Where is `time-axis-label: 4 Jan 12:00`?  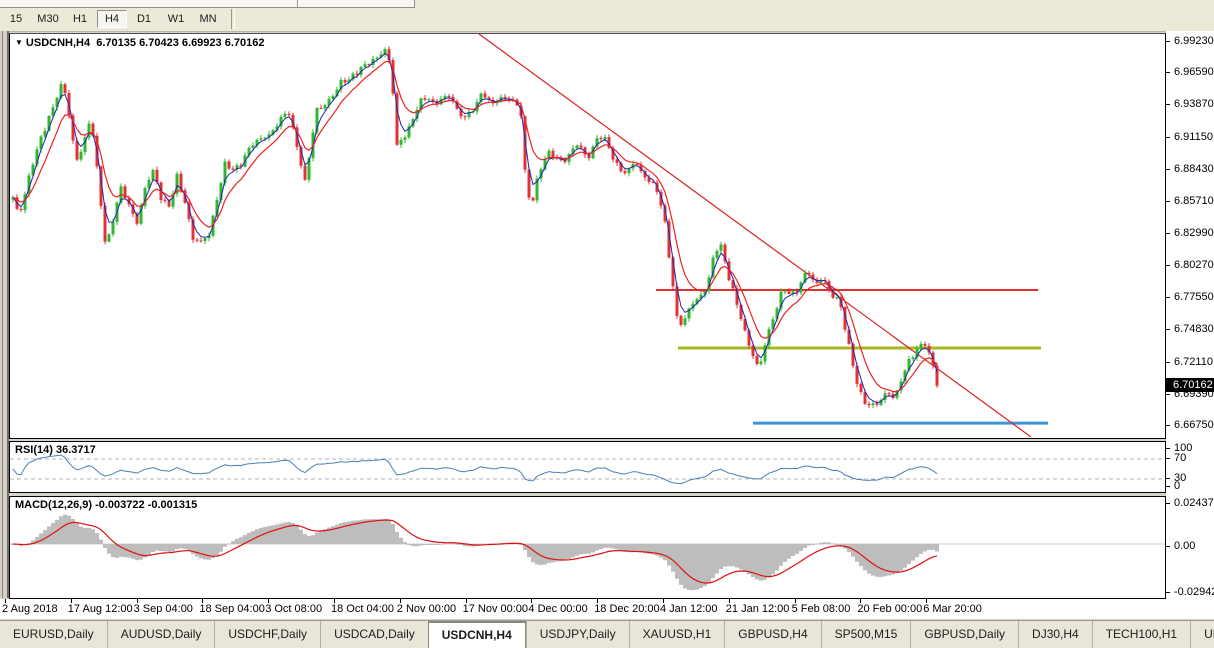 time-axis-label: 4 Jan 12:00 is located at coordinates (689, 609).